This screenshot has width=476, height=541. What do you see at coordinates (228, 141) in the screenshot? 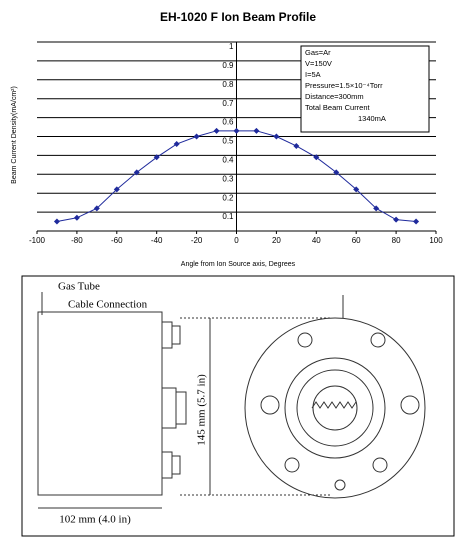
I see `y-tick-label: 0.5` at bounding box center [228, 141].